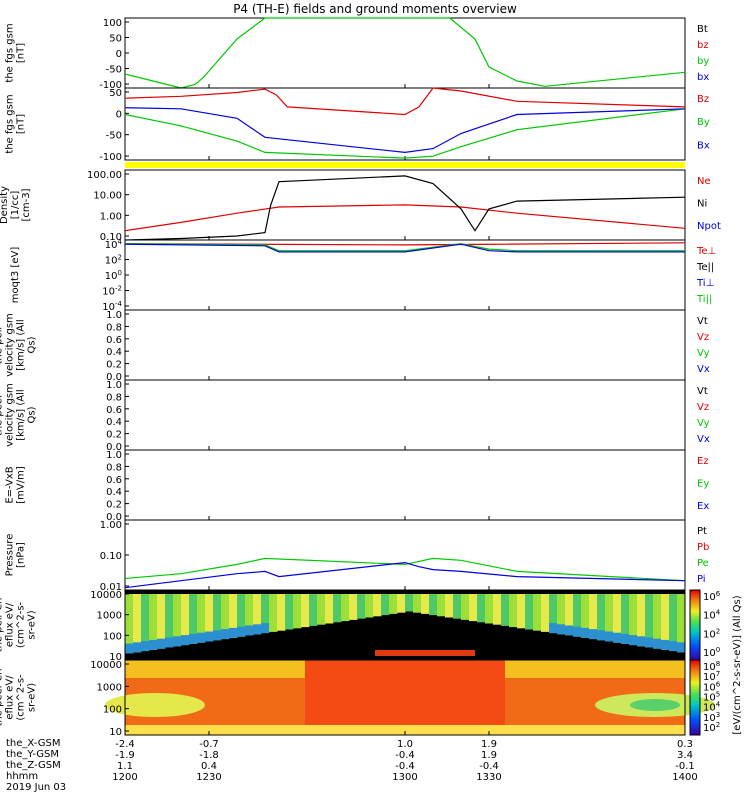 The image size is (750, 800). What do you see at coordinates (706, 251) in the screenshot?
I see `legend-entry: Te⊥` at bounding box center [706, 251].